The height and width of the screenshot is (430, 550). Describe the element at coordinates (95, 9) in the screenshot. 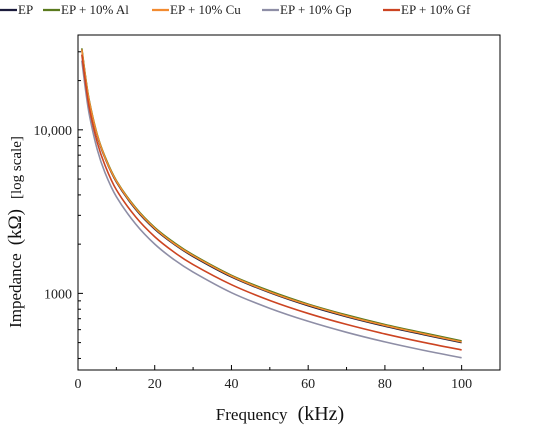

I see `legend-label-1: EP + 10% Al` at that location.